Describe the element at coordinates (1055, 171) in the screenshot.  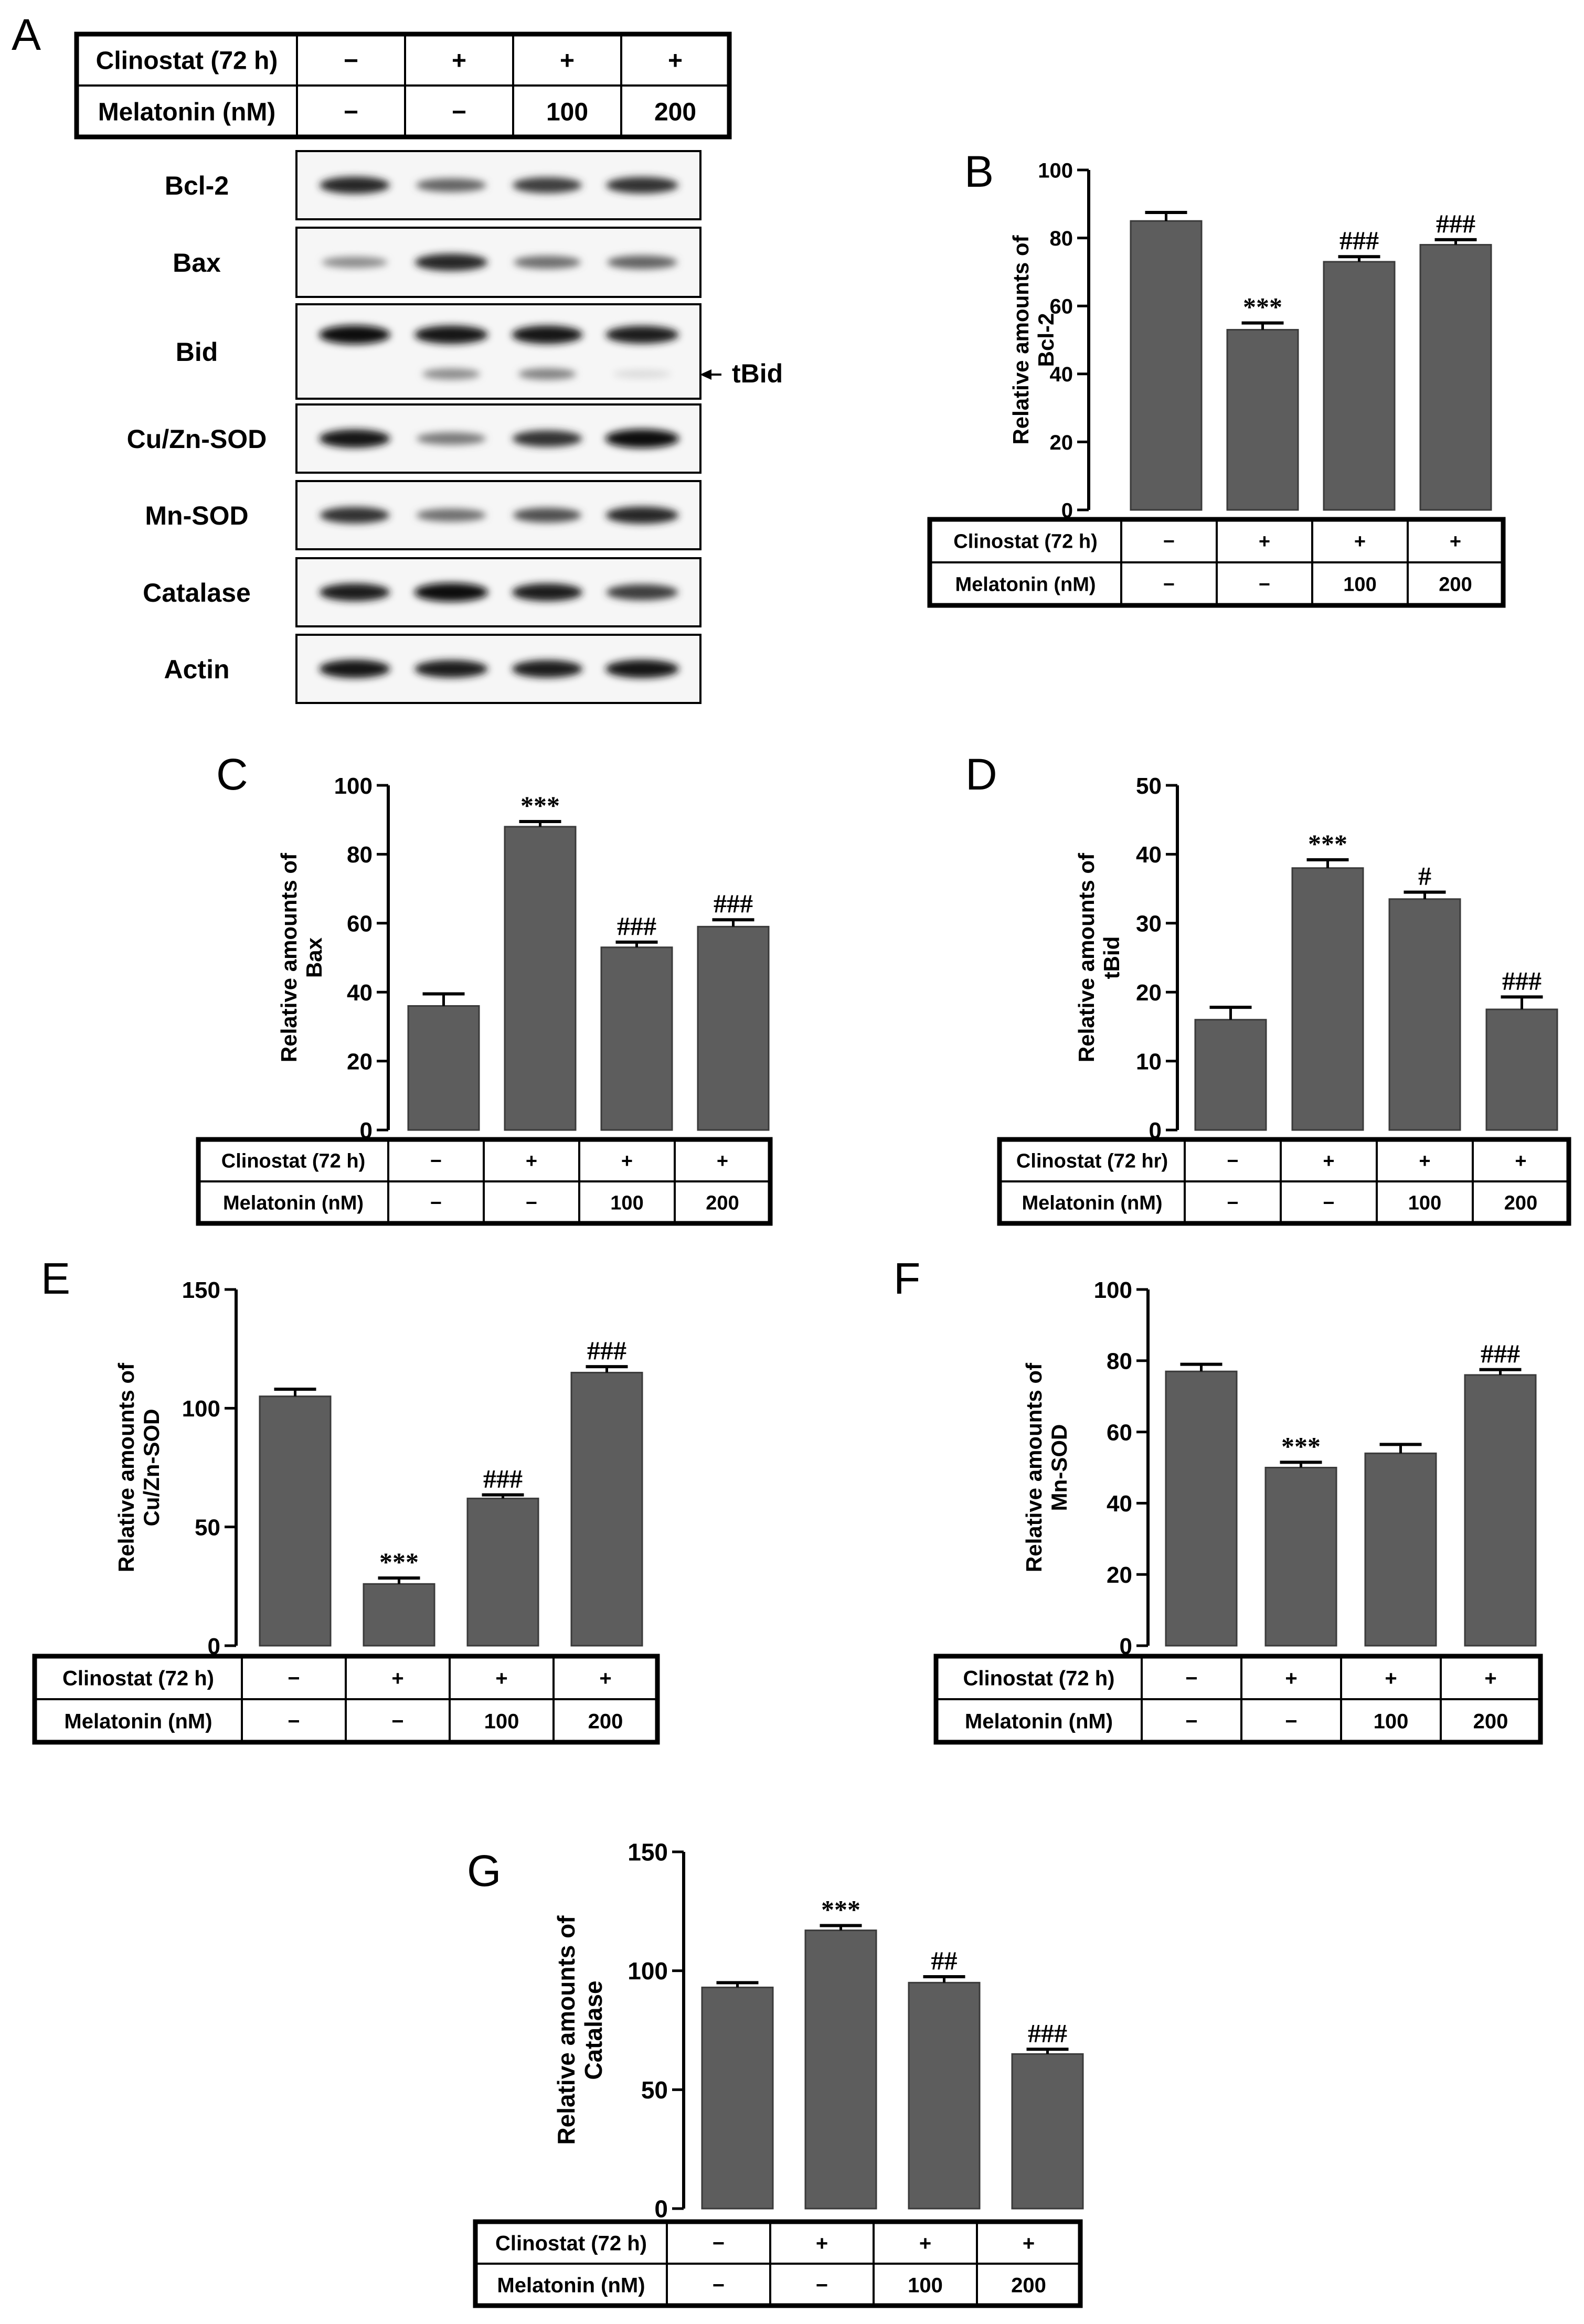
I see `panel-b-y-tick-label: 100` at that location.